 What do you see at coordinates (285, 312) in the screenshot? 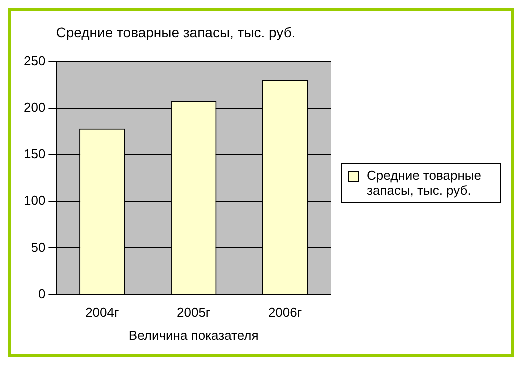
I see `x-tick-label: 2006г` at bounding box center [285, 312].